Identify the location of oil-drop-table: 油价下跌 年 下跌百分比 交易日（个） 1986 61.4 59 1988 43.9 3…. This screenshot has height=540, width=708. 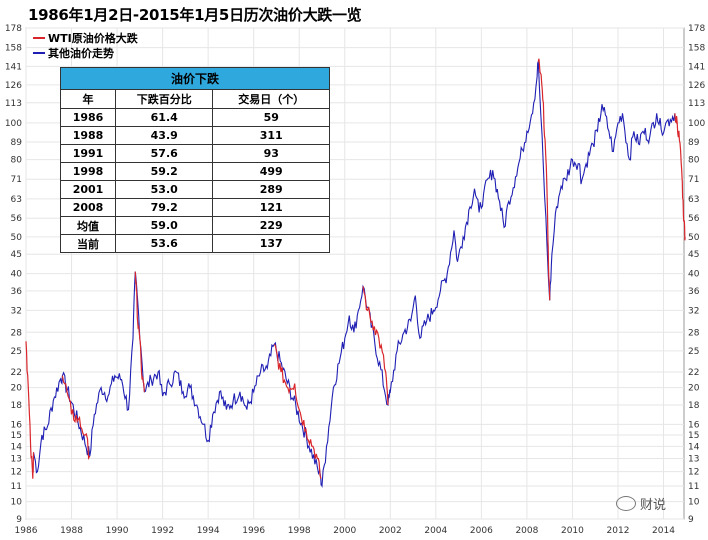
(194, 160).